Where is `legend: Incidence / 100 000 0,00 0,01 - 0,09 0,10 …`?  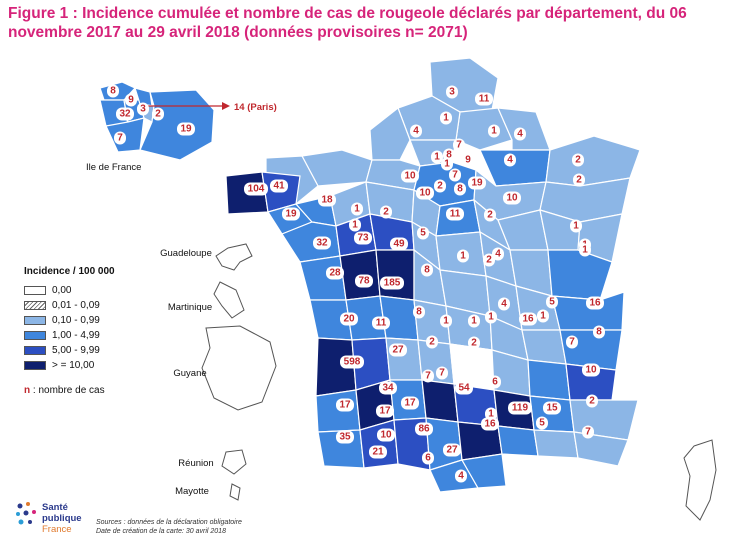
legend: Incidence / 100 000 0,00 0,01 - 0,09 0,10 … is located at coordinates (69, 331).